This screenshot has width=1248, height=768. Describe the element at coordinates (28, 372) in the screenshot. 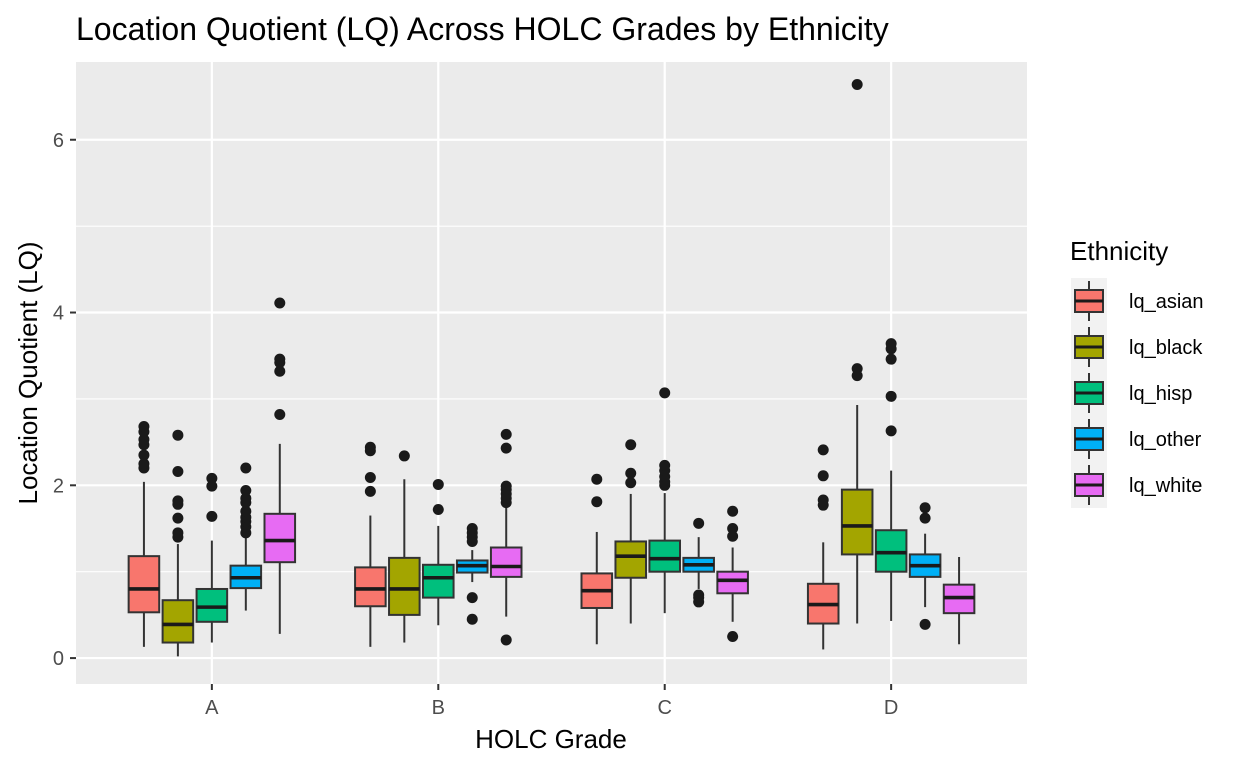

I see `y-axis-title: Location Quotient (LQ)` at that location.